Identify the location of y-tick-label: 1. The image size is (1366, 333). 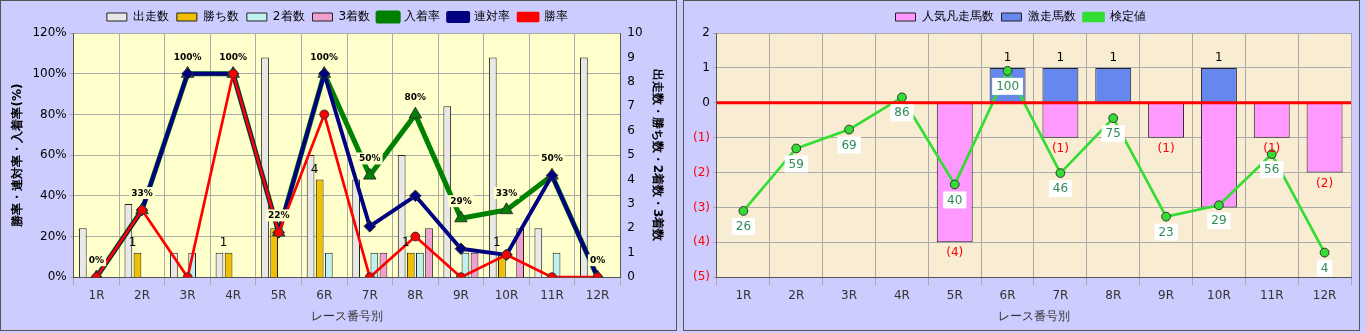
(706, 67).